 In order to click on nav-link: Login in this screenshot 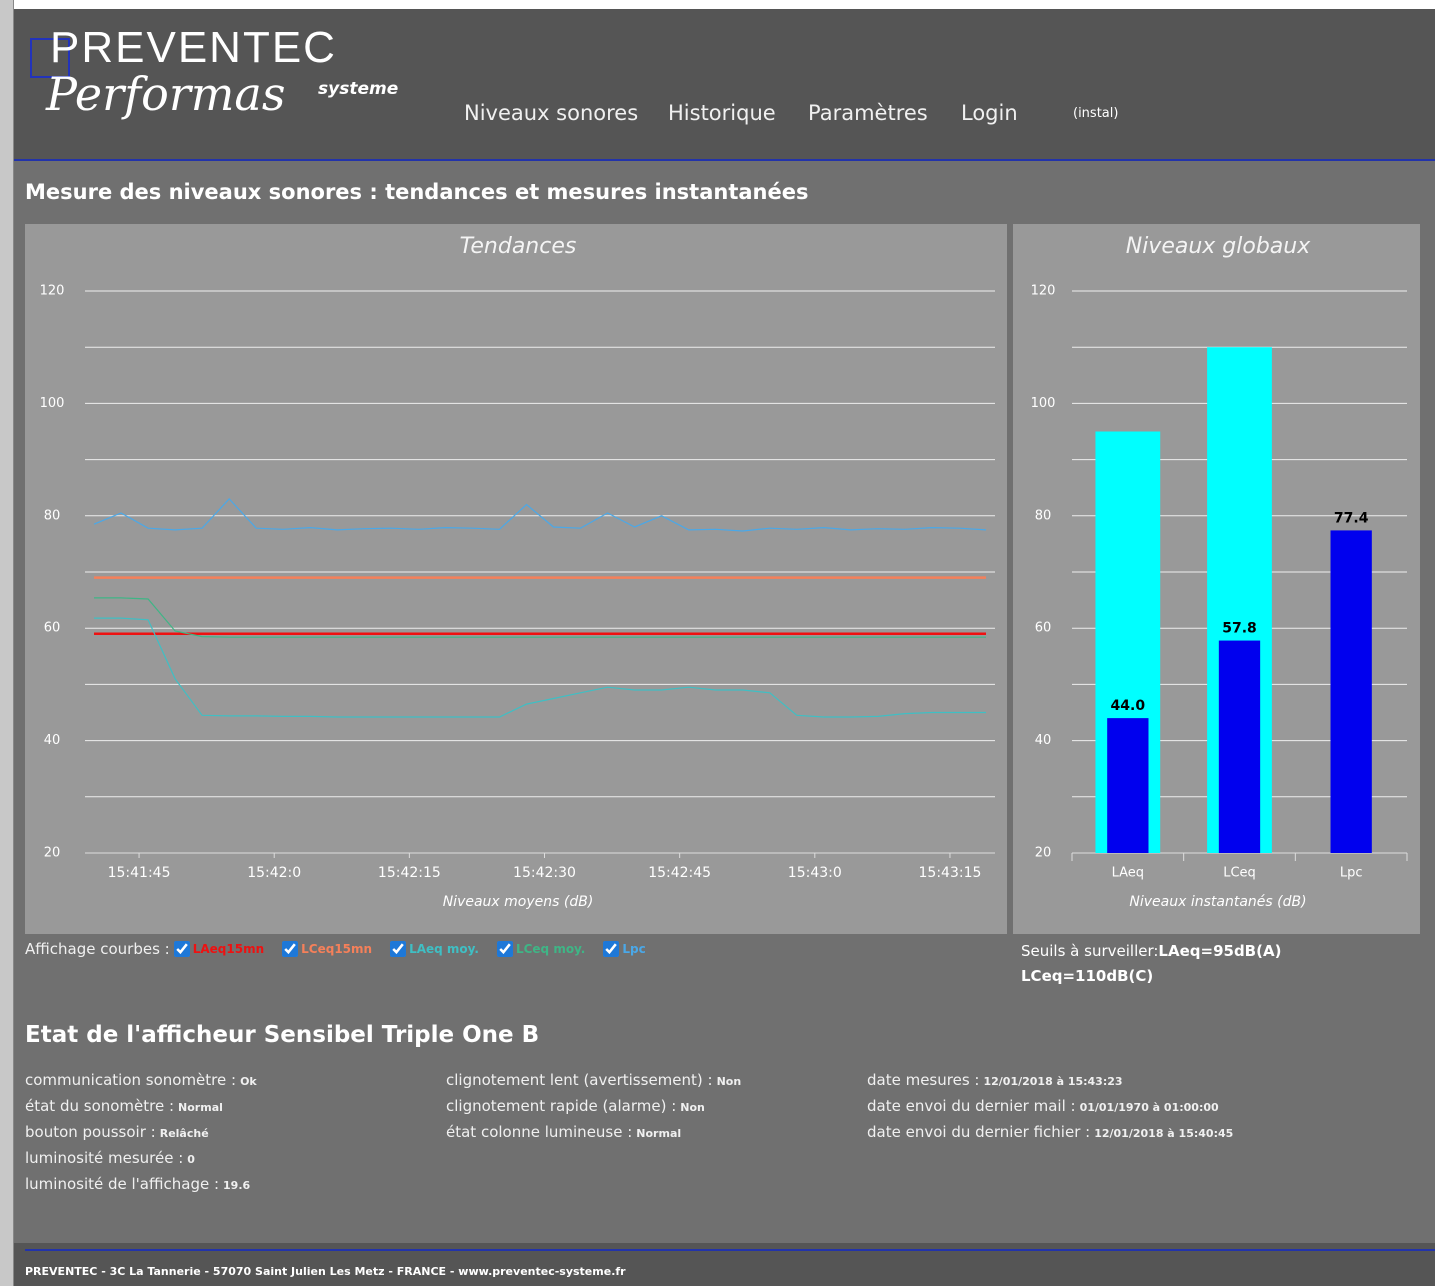, I will do `click(989, 113)`.